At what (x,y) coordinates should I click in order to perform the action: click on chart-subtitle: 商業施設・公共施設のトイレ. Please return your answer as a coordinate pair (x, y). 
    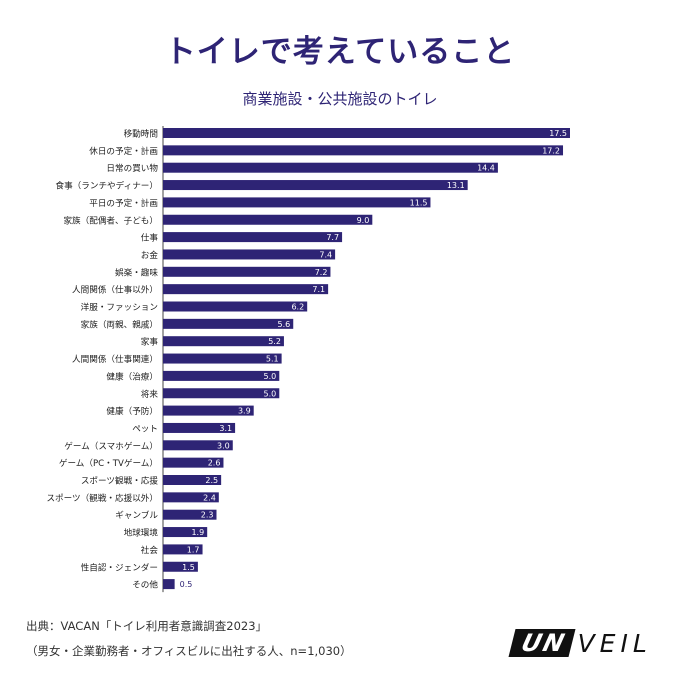
    Looking at the image, I should click on (340, 99).